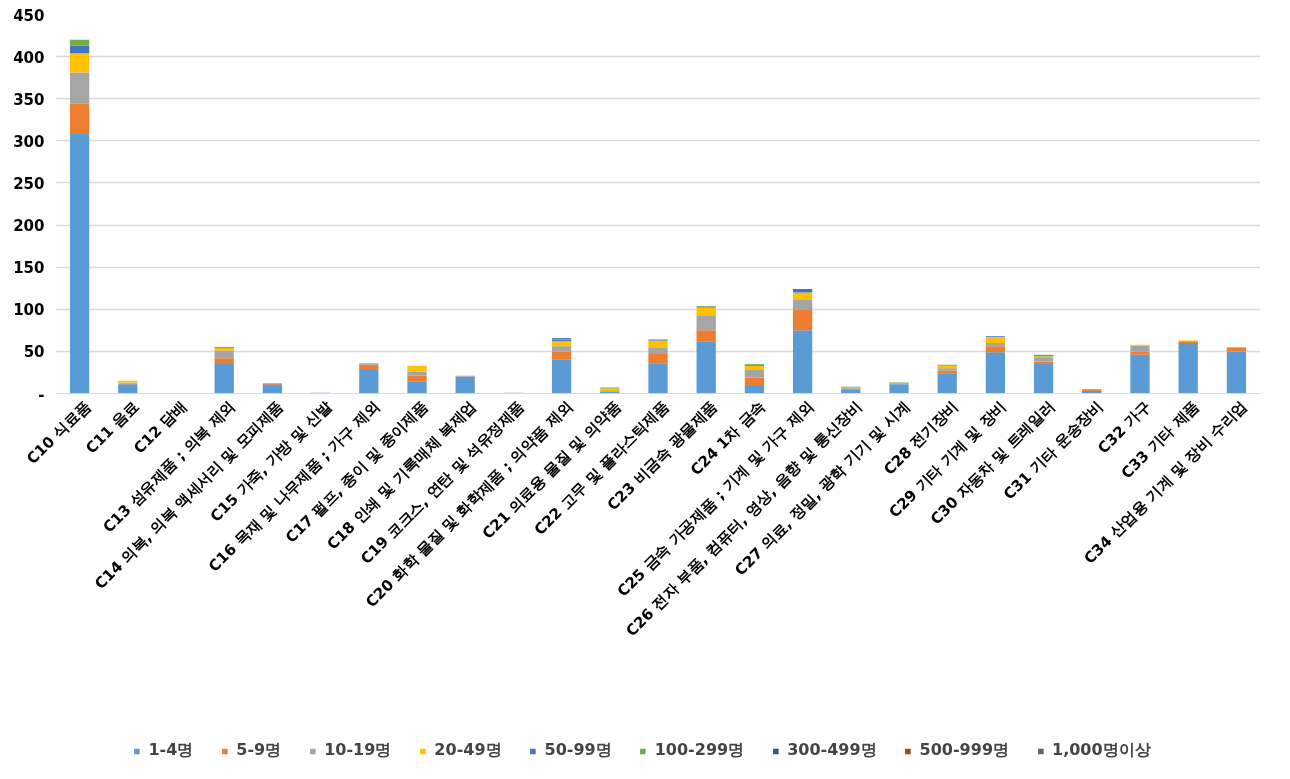  What do you see at coordinates (29, 310) in the screenshot?
I see `y-tick-label: 100` at bounding box center [29, 310].